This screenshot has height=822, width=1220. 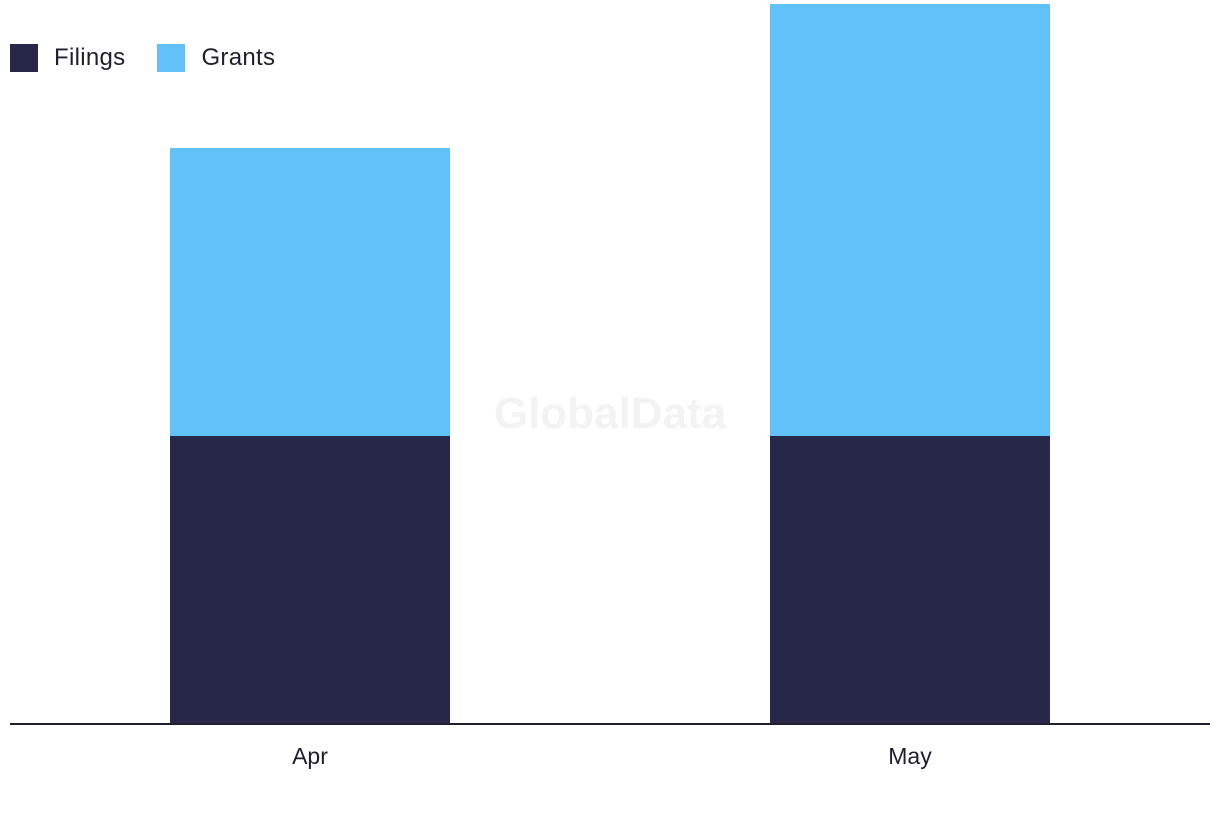 I want to click on legend-swatch-grants, so click(x=171, y=58).